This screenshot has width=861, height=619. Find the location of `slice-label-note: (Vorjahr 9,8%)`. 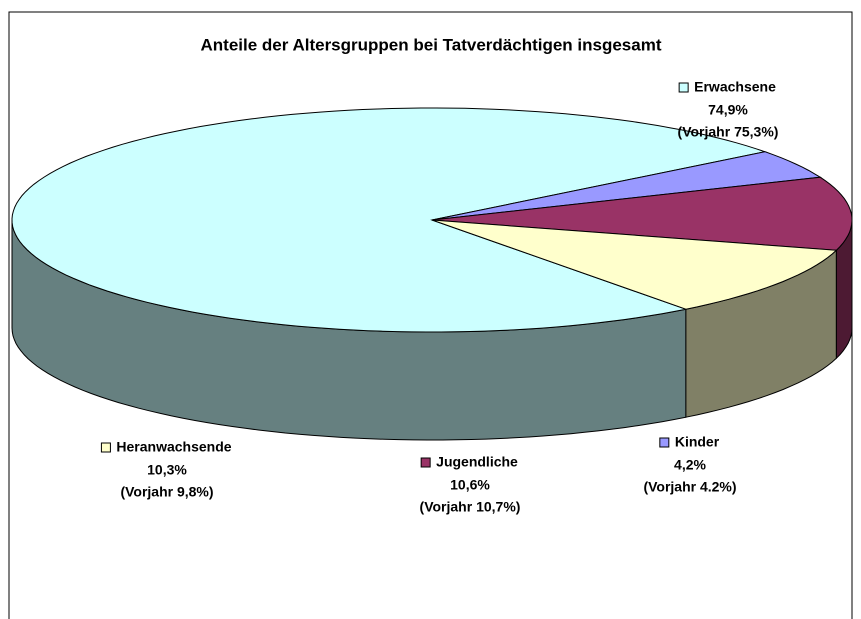

slice-label-note: (Vorjahr 9,8%) is located at coordinates (166, 492).